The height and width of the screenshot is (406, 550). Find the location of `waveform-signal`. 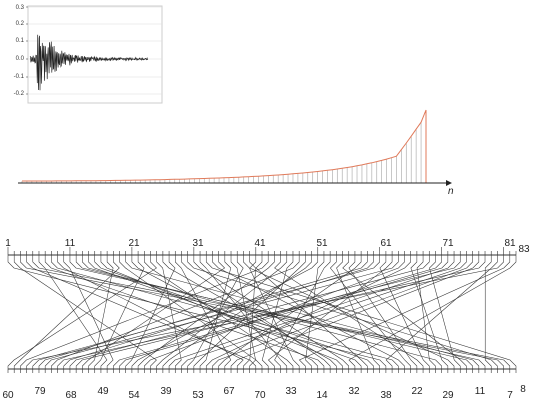

waveform-signal is located at coordinates (89, 62).